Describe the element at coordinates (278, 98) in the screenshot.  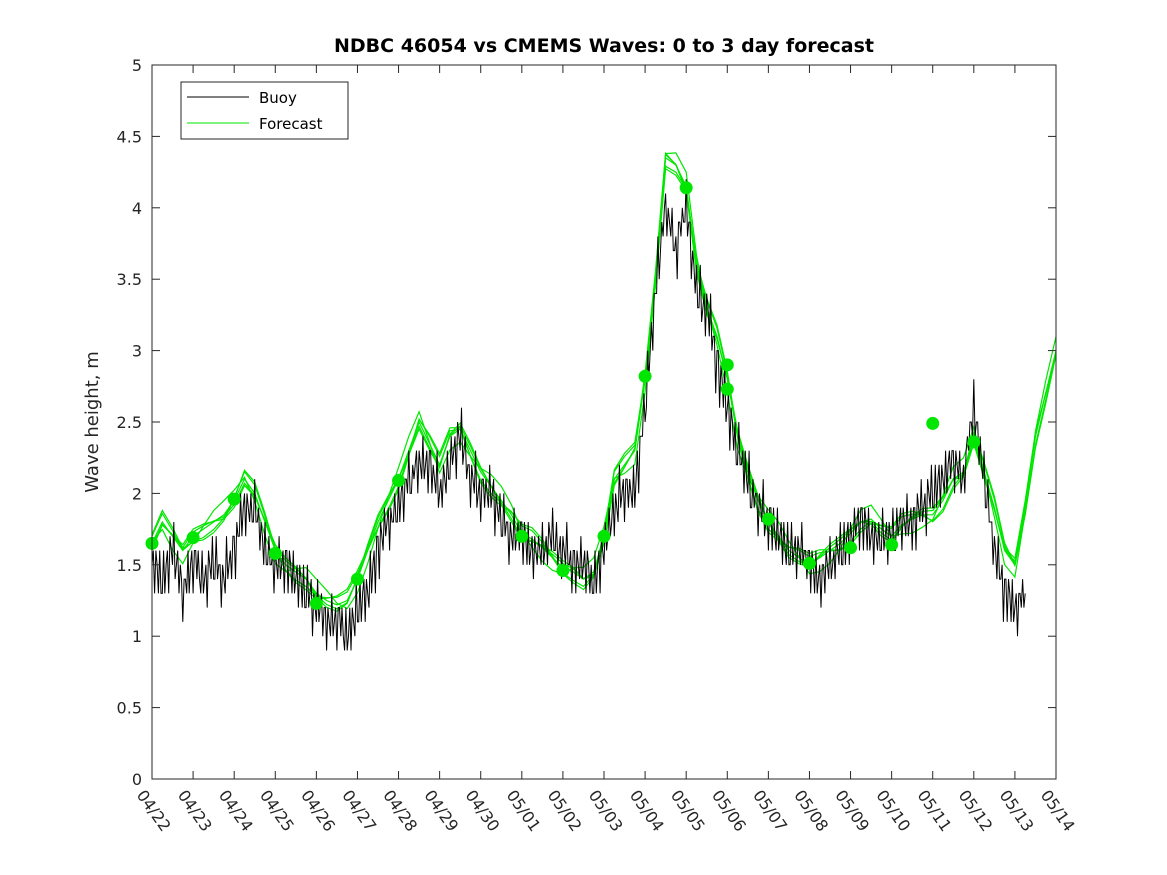
I see `legend-buoy-label: Buoy` at that location.